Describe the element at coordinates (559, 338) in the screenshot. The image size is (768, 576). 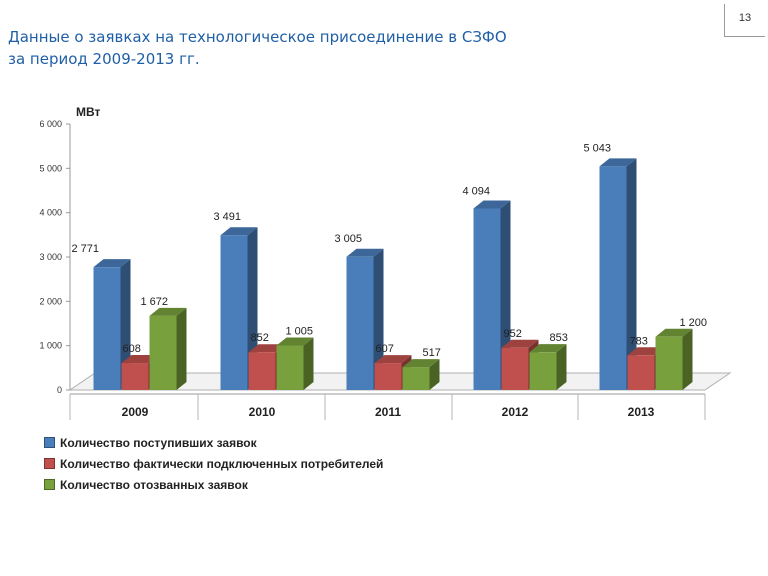
I see `data-label-withdrawn-2012: 853` at that location.